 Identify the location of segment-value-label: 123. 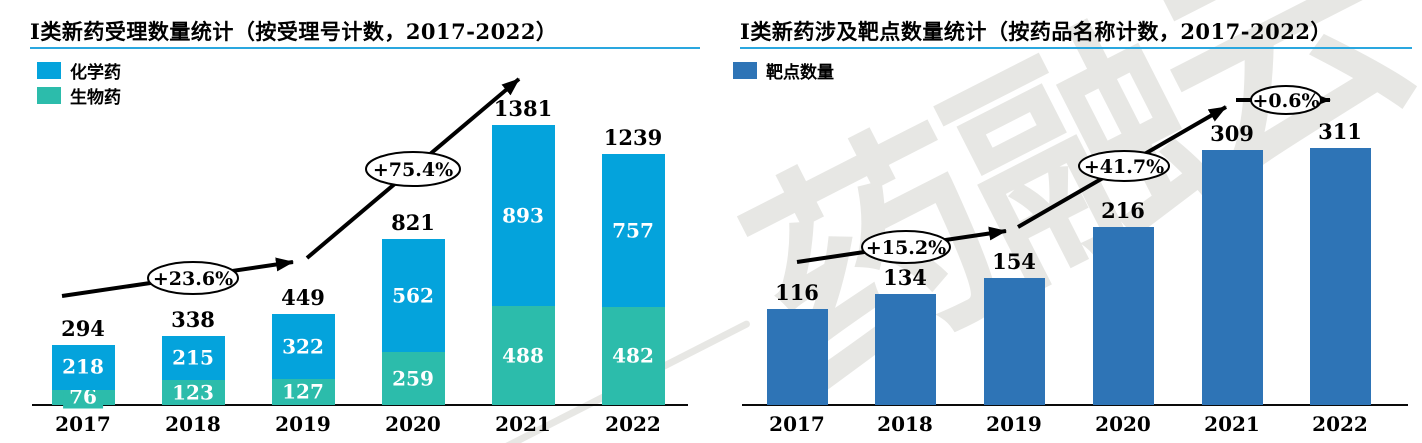
(193, 393).